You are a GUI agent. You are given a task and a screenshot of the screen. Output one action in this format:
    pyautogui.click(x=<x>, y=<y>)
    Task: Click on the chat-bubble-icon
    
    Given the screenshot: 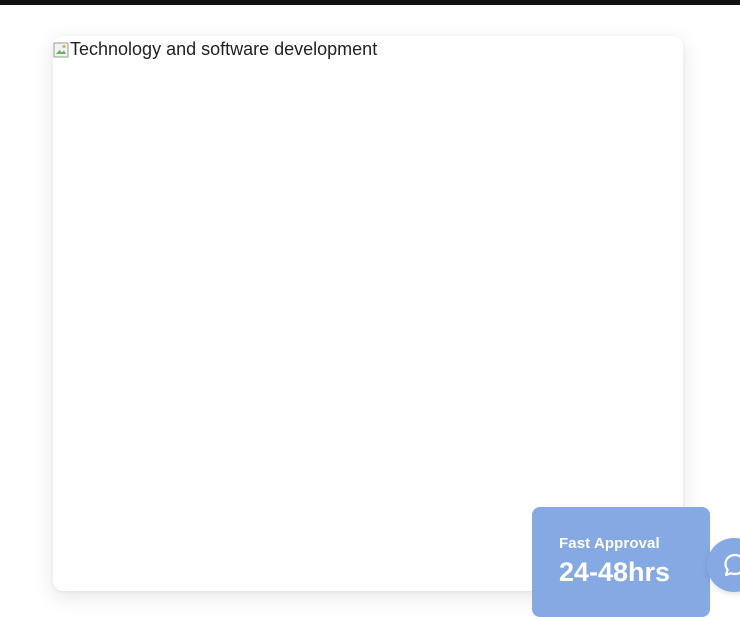 What is the action you would take?
    pyautogui.click(x=732, y=565)
    